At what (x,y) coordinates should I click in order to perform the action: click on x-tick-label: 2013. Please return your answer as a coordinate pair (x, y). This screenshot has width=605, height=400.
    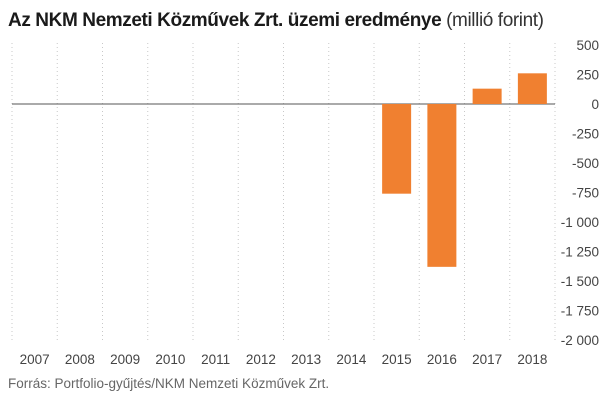
    Looking at the image, I should click on (306, 359).